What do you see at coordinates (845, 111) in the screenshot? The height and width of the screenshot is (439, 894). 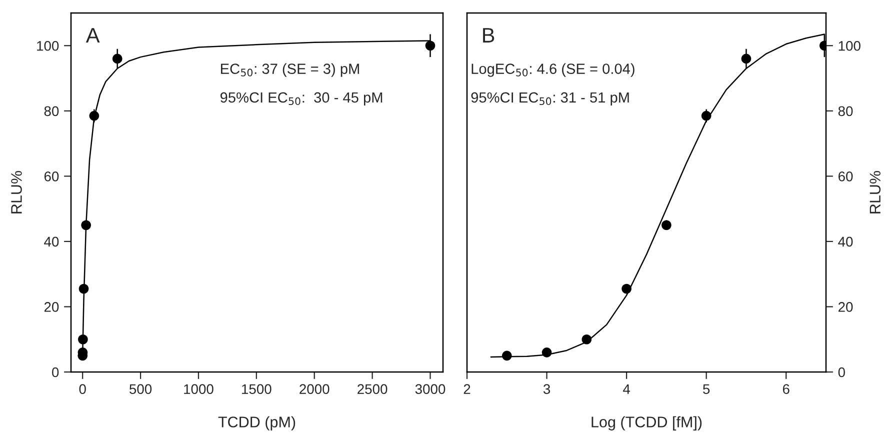 I see `y2-tick-label: 80` at bounding box center [845, 111].